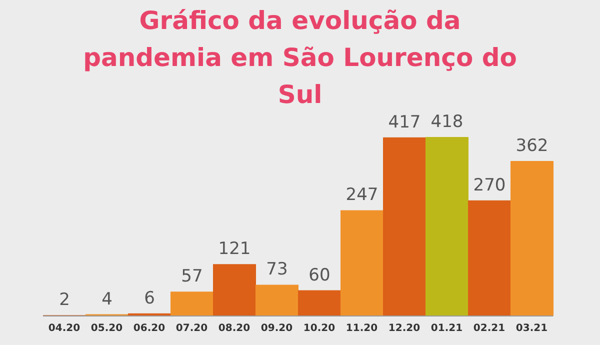 Image resolution: width=600 pixels, height=345 pixels. I want to click on x-tick-label: 01.21, so click(446, 328).